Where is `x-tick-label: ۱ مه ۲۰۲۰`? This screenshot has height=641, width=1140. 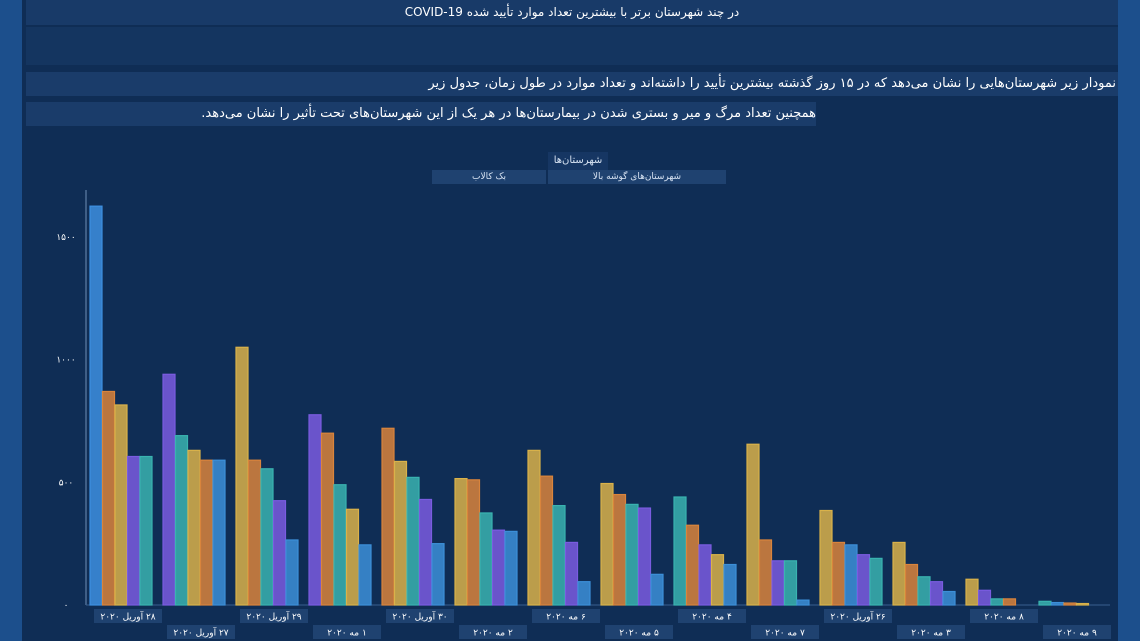
x-tick-label: ۱ مه ۲۰۲۰ is located at coordinates (347, 634).